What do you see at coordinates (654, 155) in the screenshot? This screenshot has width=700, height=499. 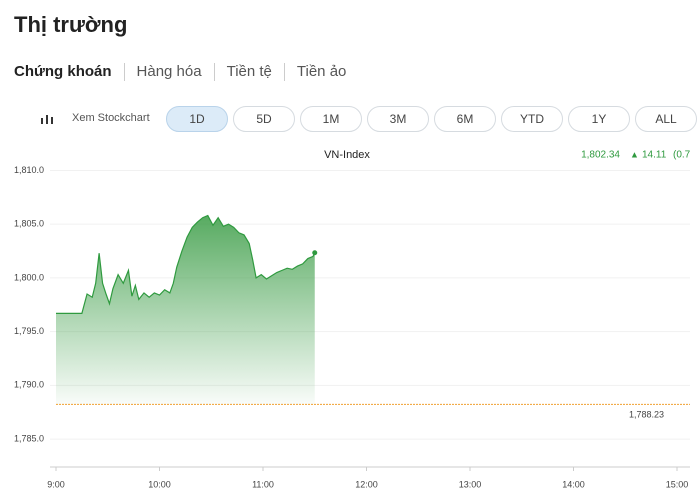 I see `change: 14.11` at bounding box center [654, 155].